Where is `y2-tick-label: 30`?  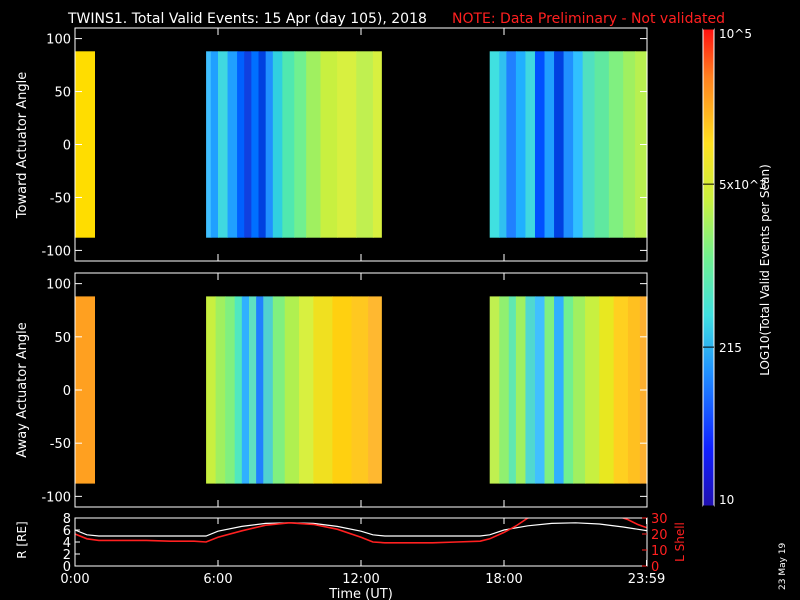 y2-tick-label: 30 is located at coordinates (659, 519).